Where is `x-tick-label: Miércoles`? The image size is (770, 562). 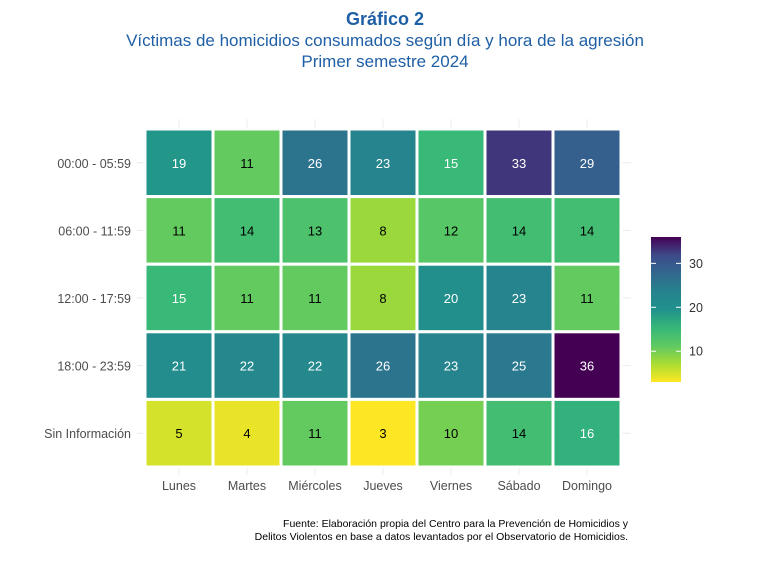 x-tick-label: Miércoles is located at coordinates (315, 486).